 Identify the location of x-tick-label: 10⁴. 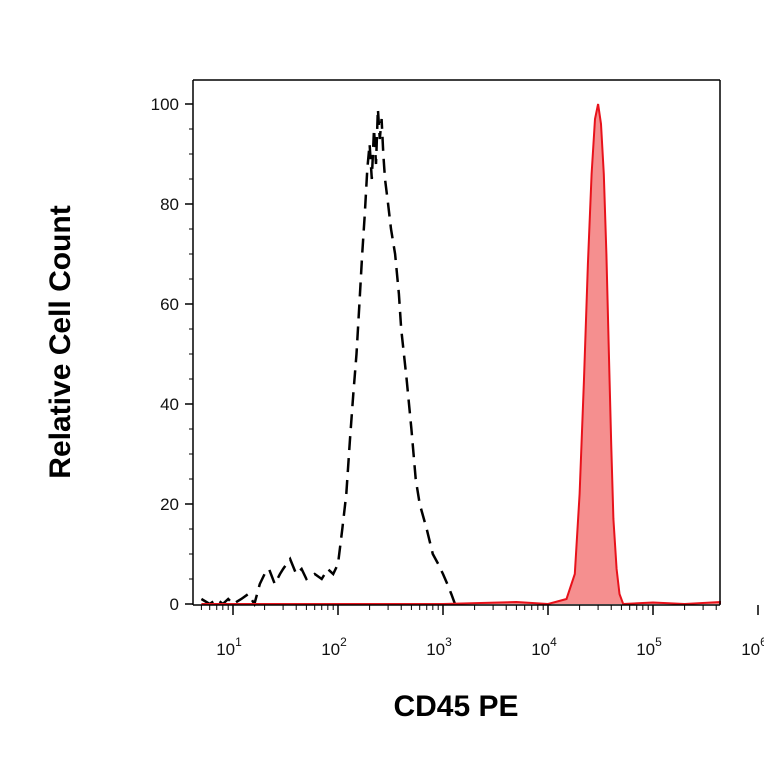
(544, 647).